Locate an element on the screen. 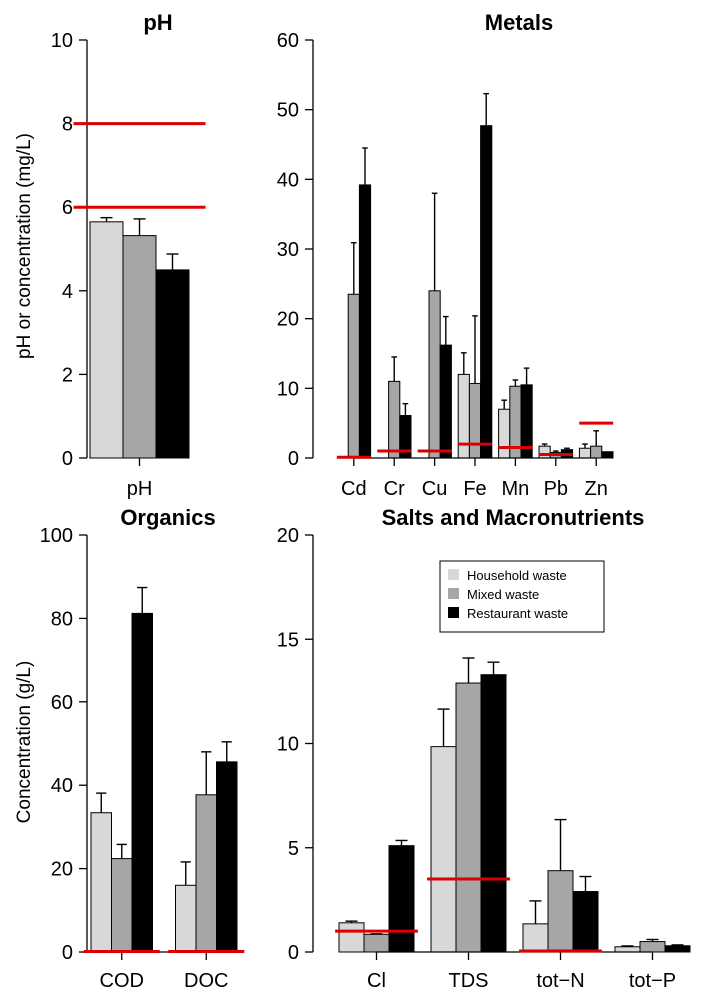  bar-restaurant-TDS is located at coordinates (493, 813).